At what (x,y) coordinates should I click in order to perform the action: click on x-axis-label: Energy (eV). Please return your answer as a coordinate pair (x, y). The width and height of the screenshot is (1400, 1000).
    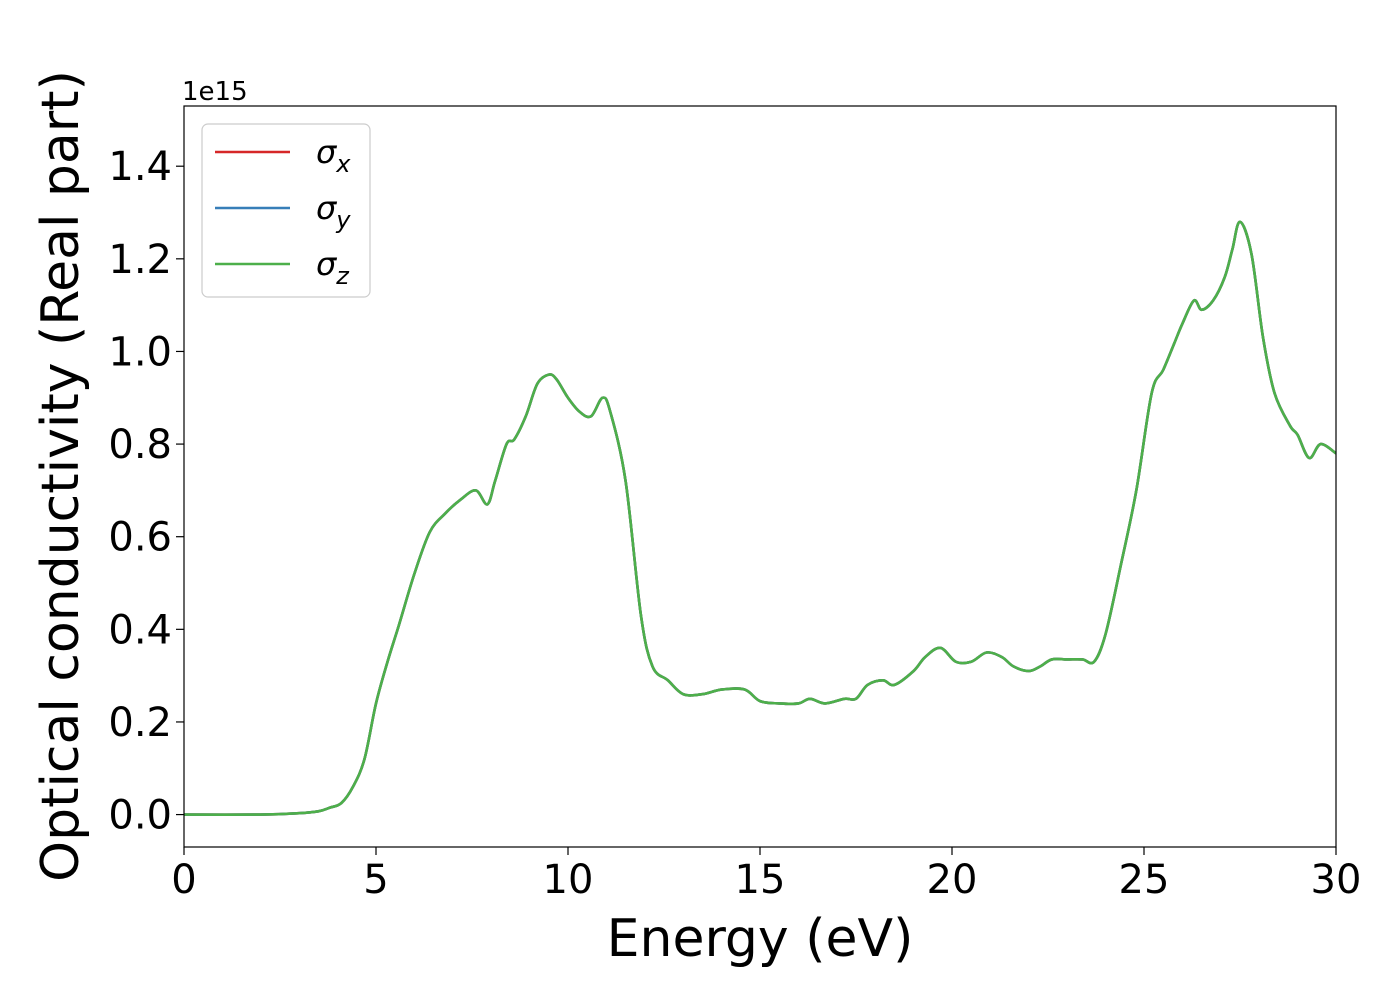
    Looking at the image, I should click on (760, 939).